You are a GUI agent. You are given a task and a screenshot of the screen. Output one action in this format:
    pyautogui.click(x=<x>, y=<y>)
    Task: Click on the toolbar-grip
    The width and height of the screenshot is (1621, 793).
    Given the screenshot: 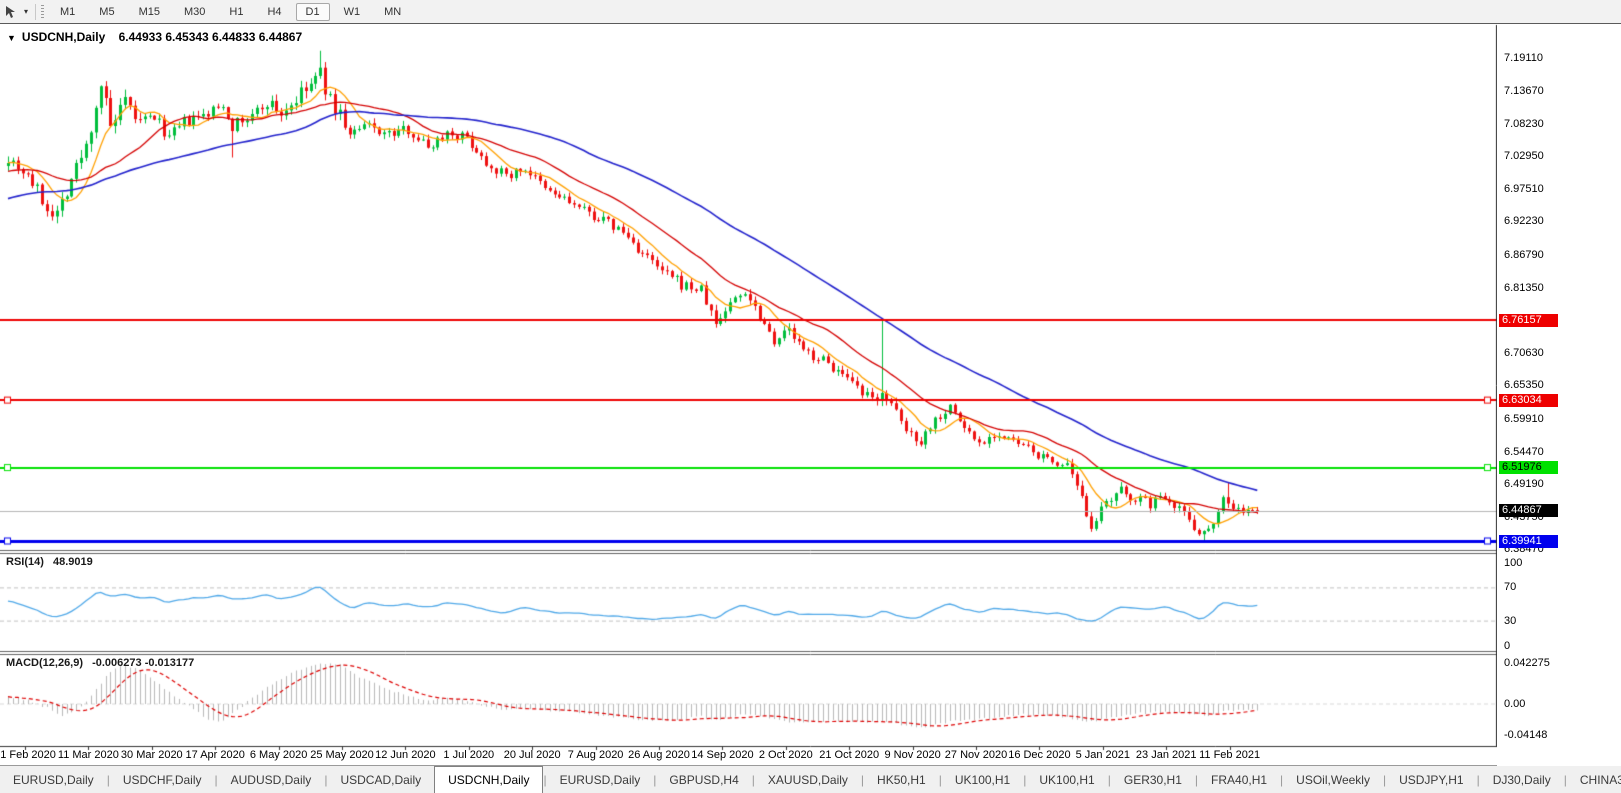 What is the action you would take?
    pyautogui.click(x=43, y=11)
    